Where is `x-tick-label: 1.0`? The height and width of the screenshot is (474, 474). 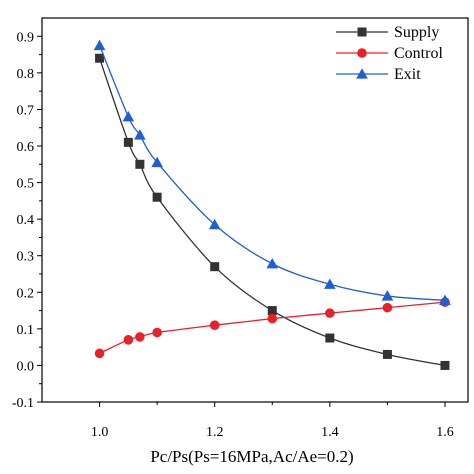
x-tick-label: 1.0 is located at coordinates (100, 432).